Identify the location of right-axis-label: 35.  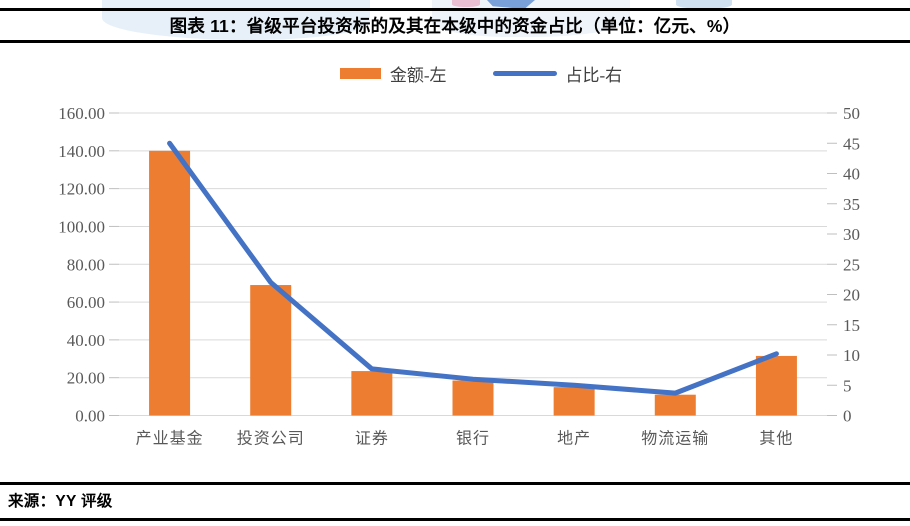
(851, 204).